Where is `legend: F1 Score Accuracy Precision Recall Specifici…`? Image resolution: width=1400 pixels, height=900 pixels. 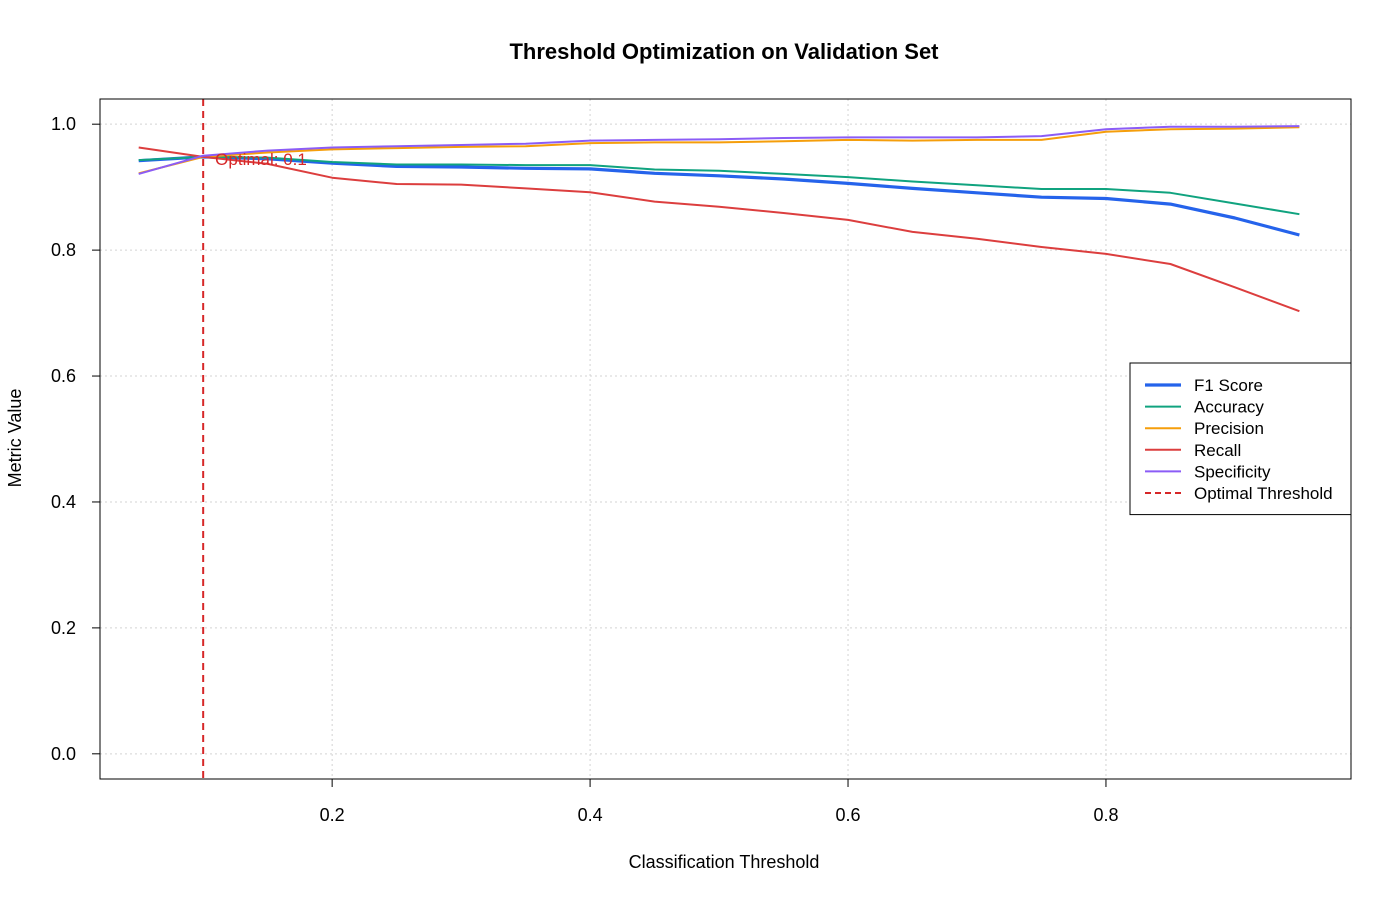 legend: F1 Score Accuracy Precision Recall Specifici… is located at coordinates (1240, 439).